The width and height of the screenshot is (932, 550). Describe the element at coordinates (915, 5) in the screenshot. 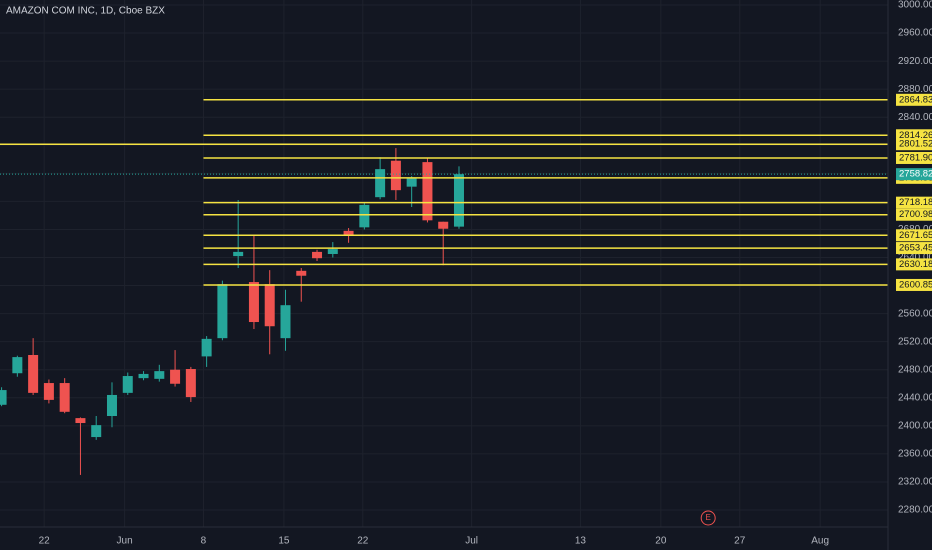

I see `y-tick-label: 3000.00` at that location.